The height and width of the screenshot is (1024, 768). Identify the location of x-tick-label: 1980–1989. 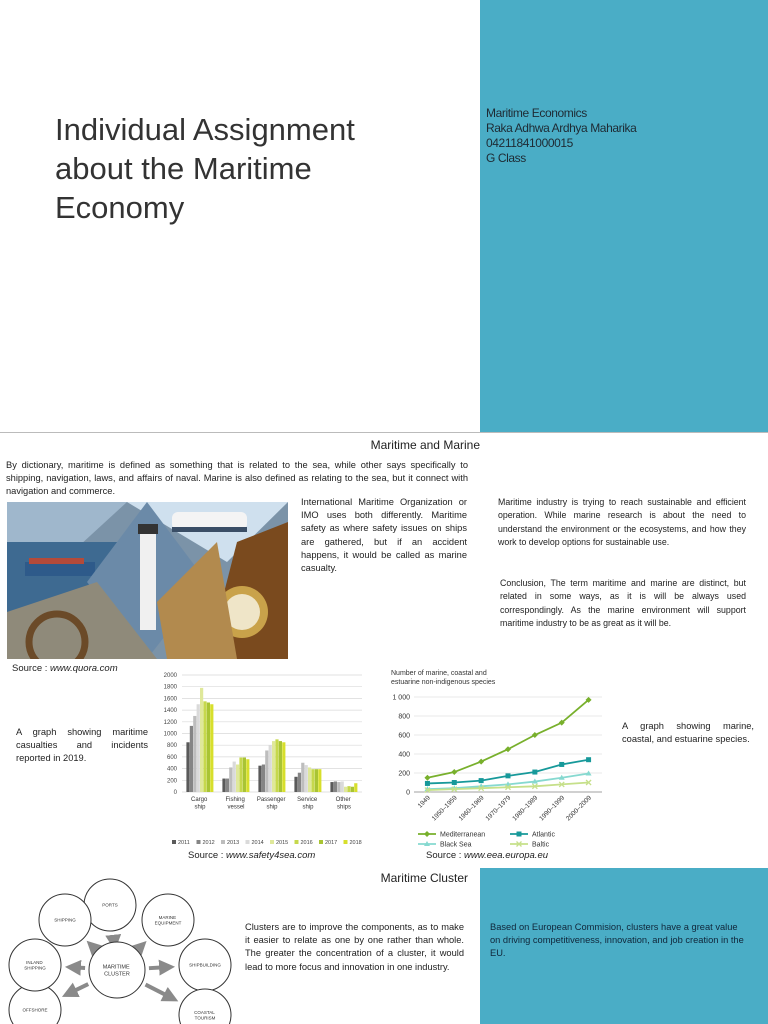
(525, 808).